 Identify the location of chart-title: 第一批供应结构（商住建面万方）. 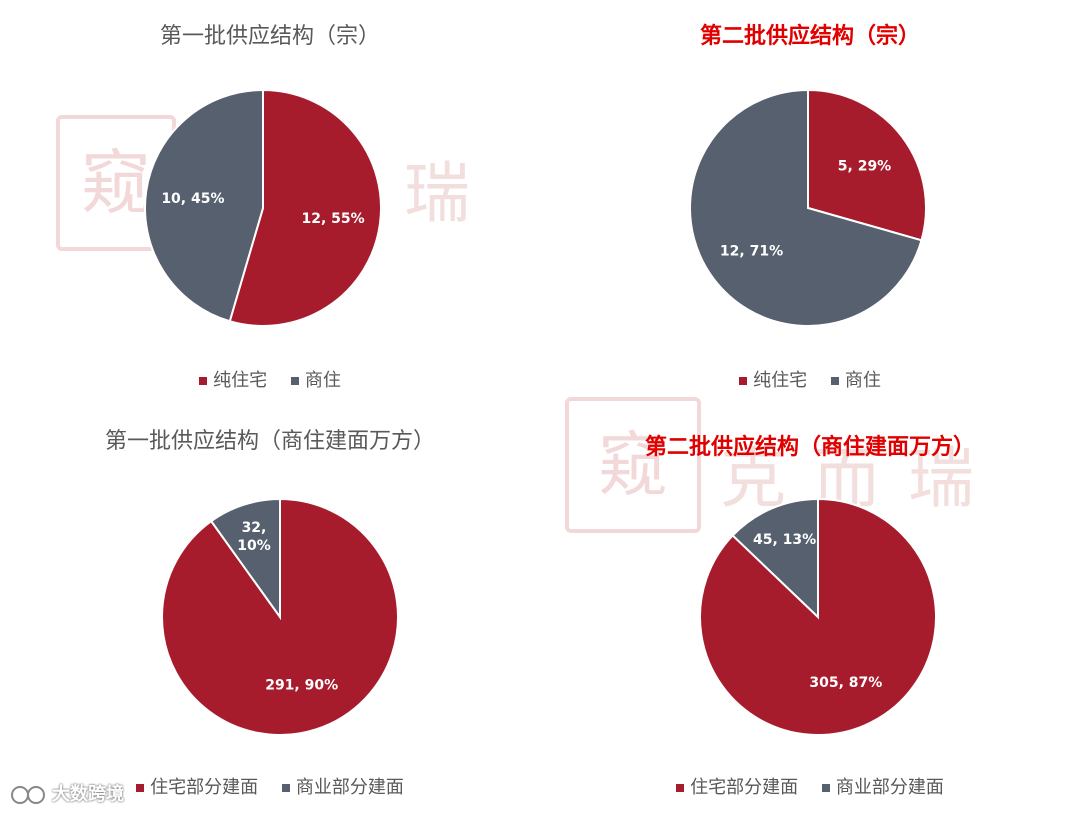
(269, 441).